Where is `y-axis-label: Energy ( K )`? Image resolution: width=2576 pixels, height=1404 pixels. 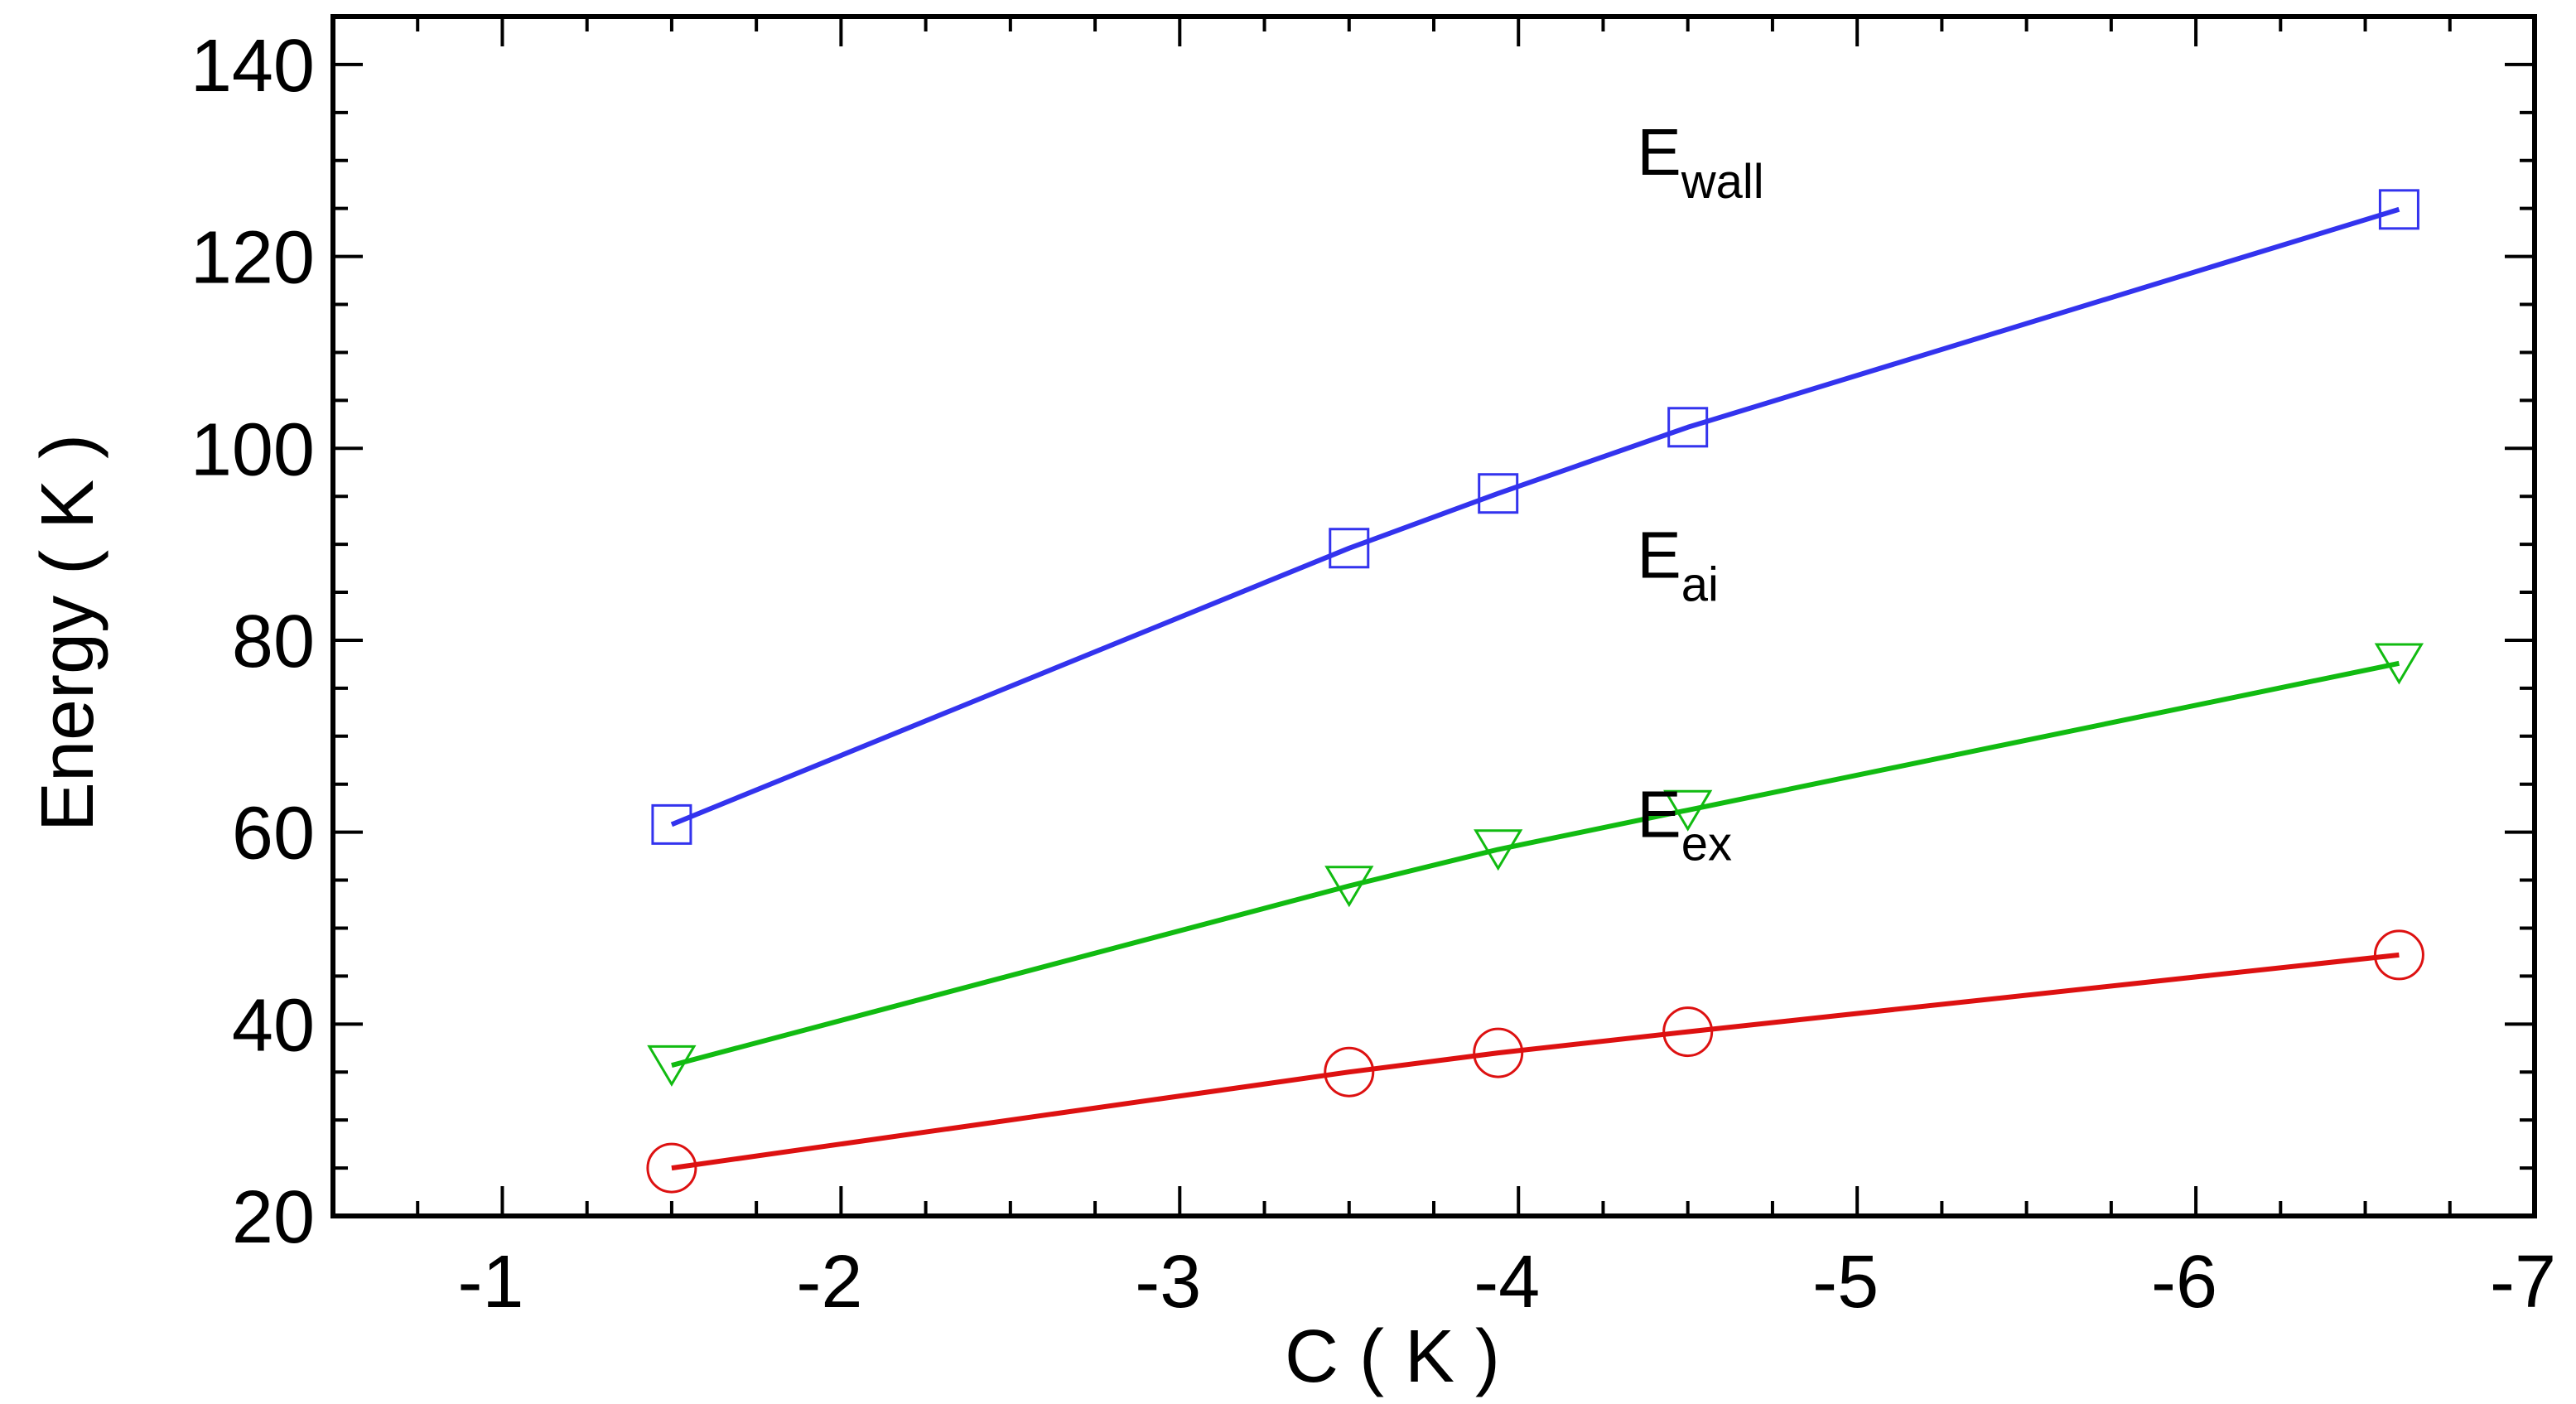
y-axis-label: Energy ( K ) is located at coordinates (68, 633).